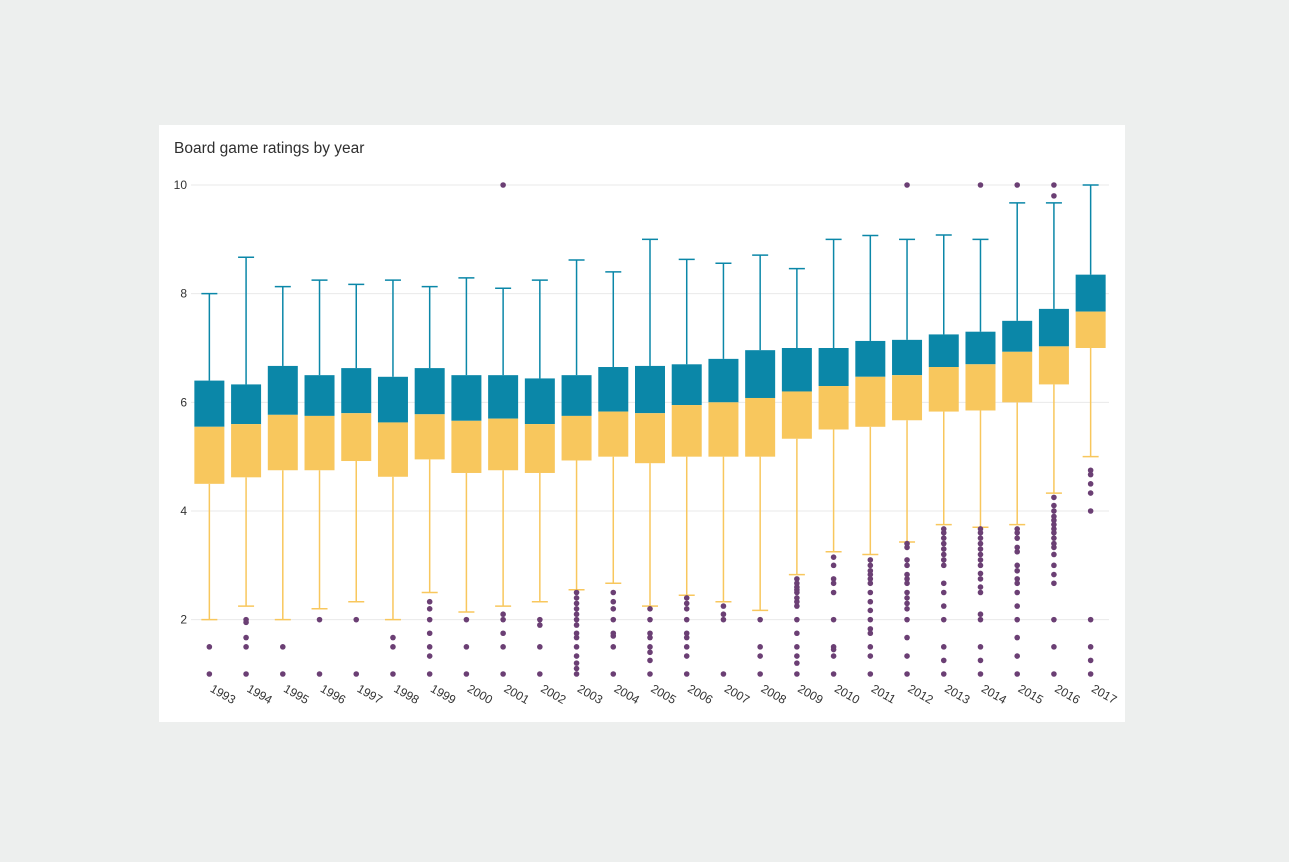 Image resolution: width=1289 pixels, height=862 pixels. What do you see at coordinates (539, 478) in the screenshot?
I see `box-2002` at bounding box center [539, 478].